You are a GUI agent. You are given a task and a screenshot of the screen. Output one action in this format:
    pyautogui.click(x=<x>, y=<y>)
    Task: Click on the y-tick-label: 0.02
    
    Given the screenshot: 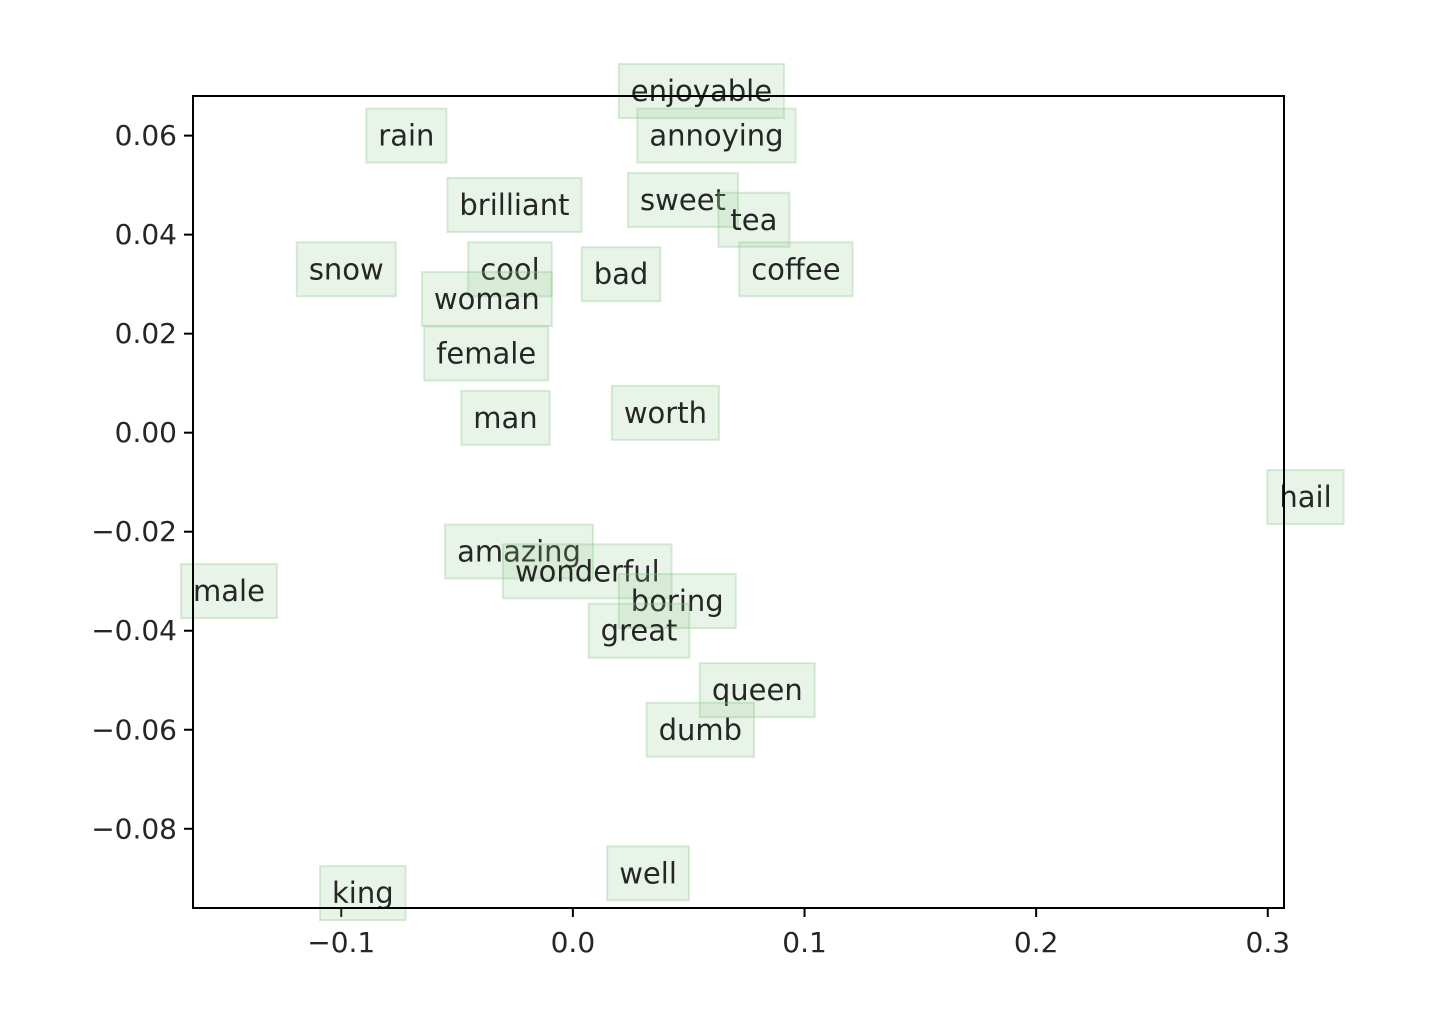 What is the action you would take?
    pyautogui.click(x=146, y=333)
    